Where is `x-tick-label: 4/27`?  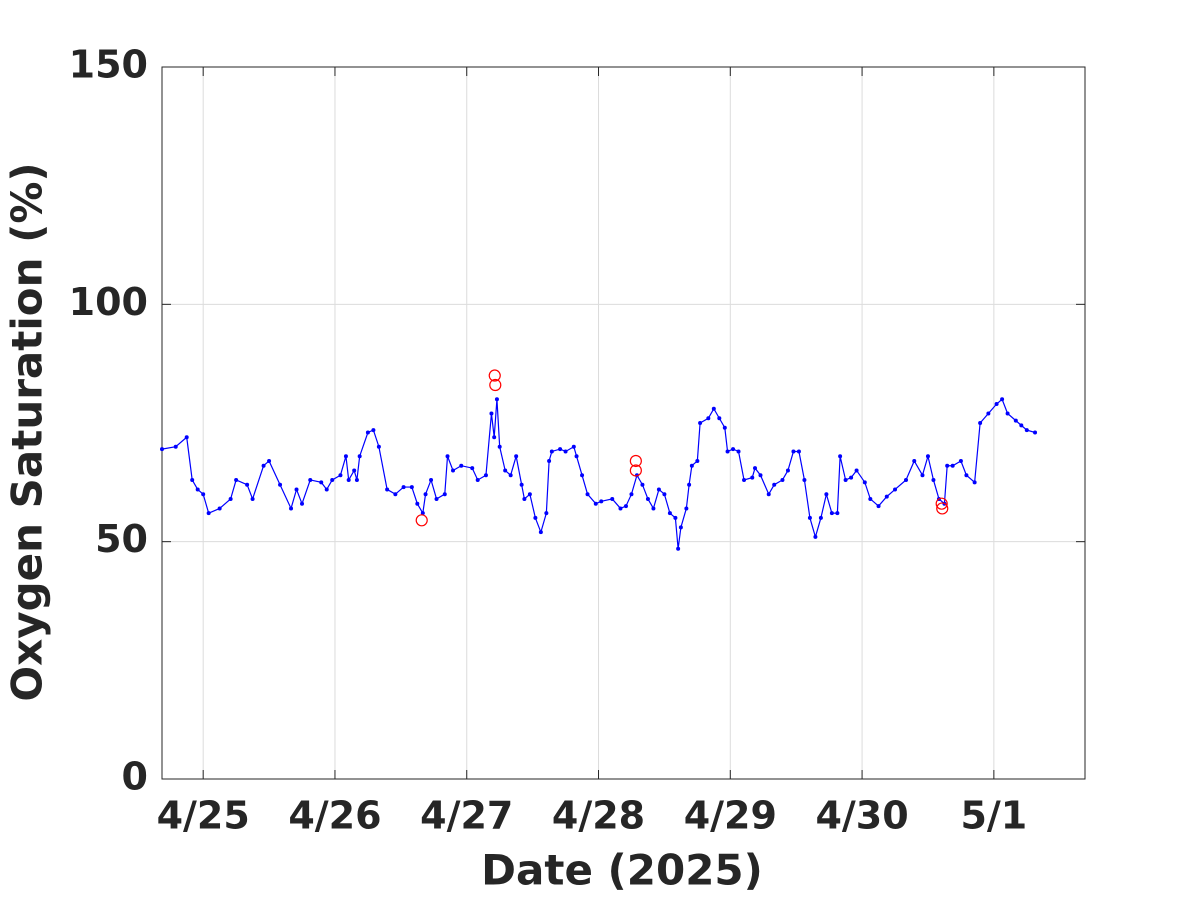 x-tick-label: 4/27 is located at coordinates (466, 816).